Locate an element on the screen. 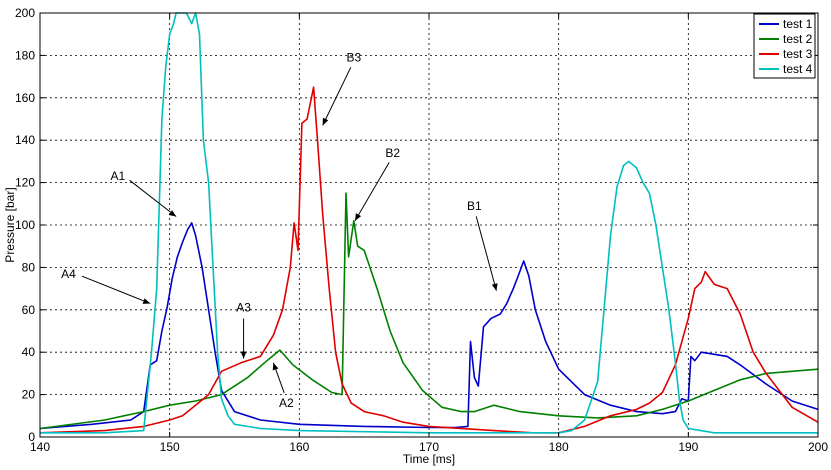 The width and height of the screenshot is (831, 470). annotation-label: B2 is located at coordinates (392, 153).